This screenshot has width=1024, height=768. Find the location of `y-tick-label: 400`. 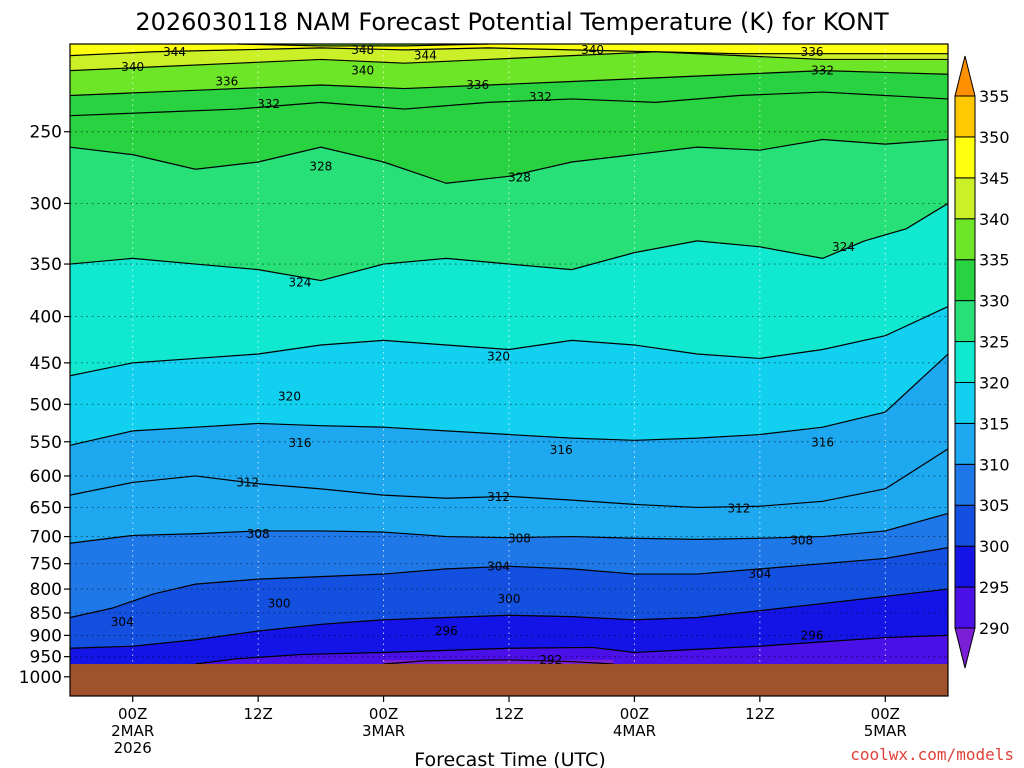

y-tick-label: 400 is located at coordinates (46, 318).